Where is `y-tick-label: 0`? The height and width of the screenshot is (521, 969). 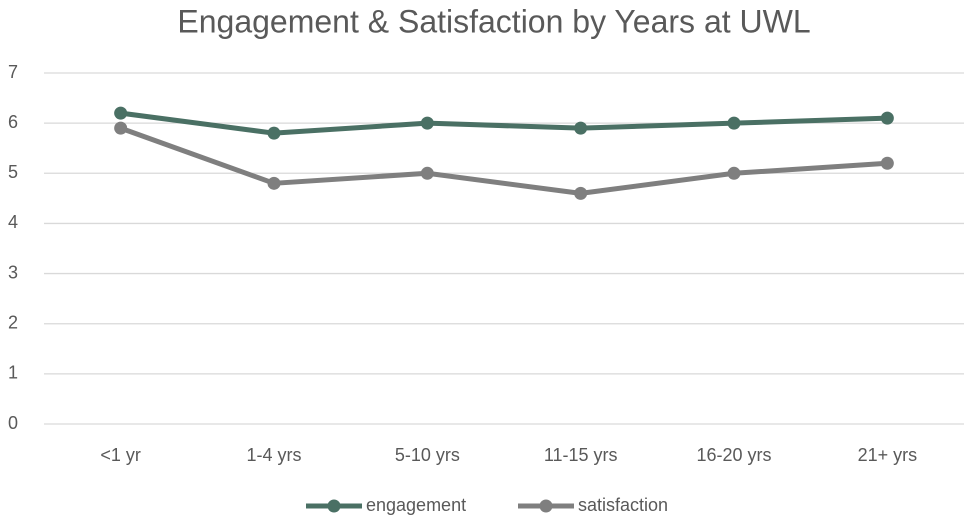 y-tick-label: 0 is located at coordinates (13, 423).